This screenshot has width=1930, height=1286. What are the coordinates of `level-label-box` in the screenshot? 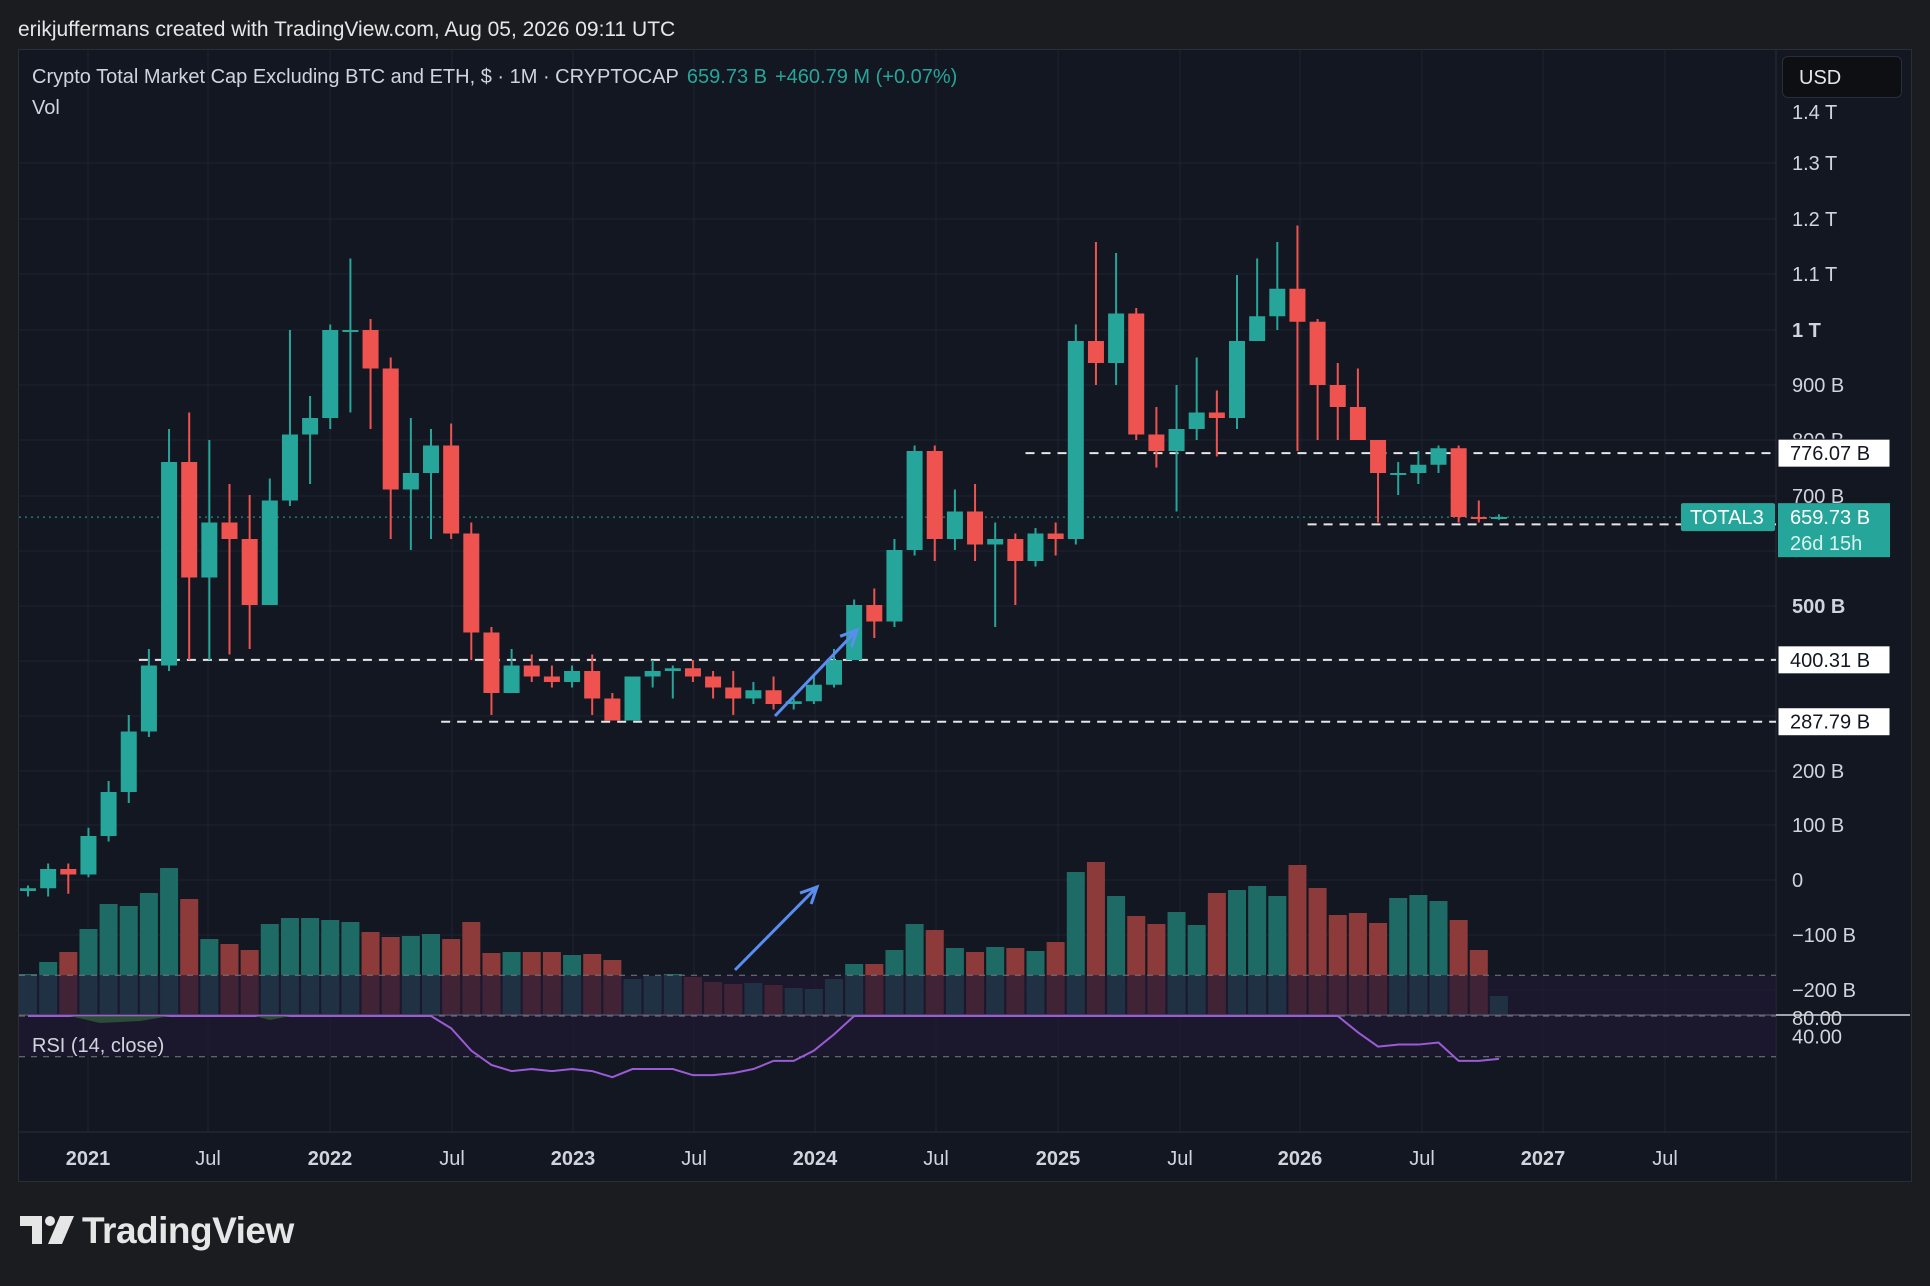 It's located at (1834, 722).